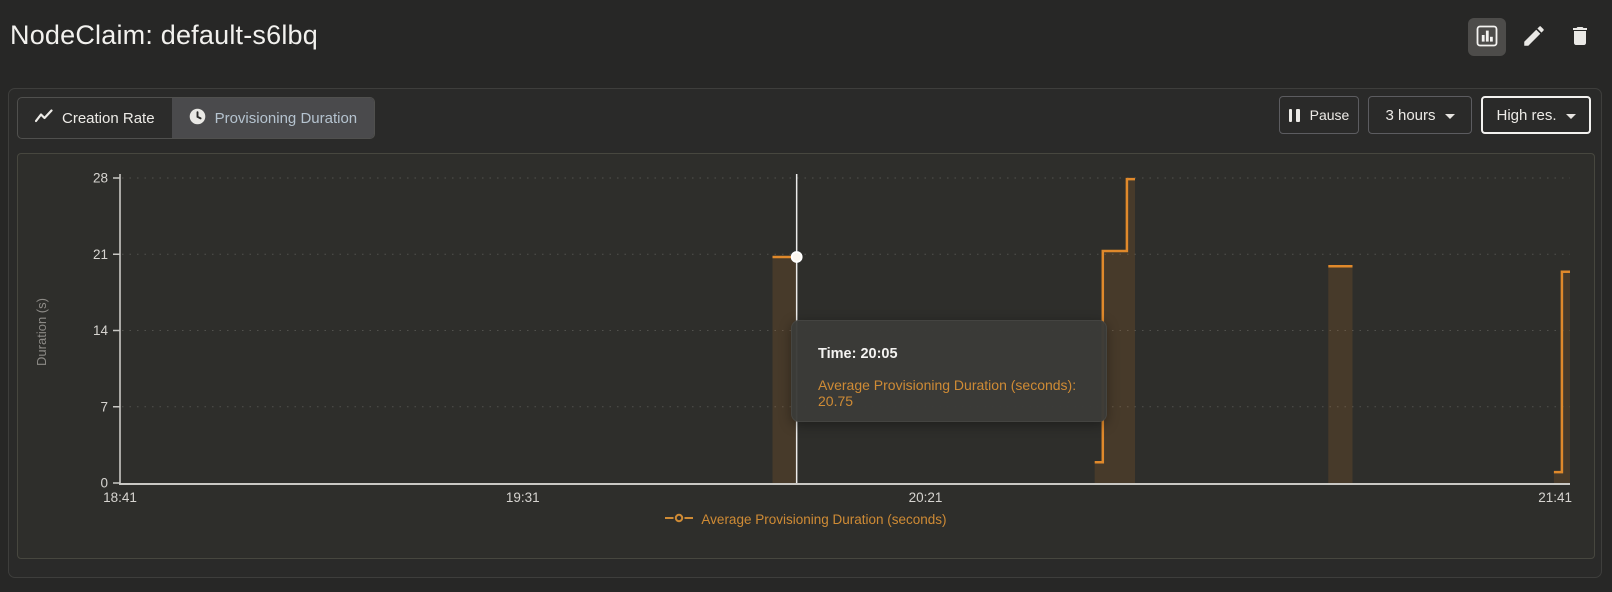 This screenshot has height=592, width=1612. Describe the element at coordinates (926, 497) in the screenshot. I see `x-tick-label: 20:21` at that location.